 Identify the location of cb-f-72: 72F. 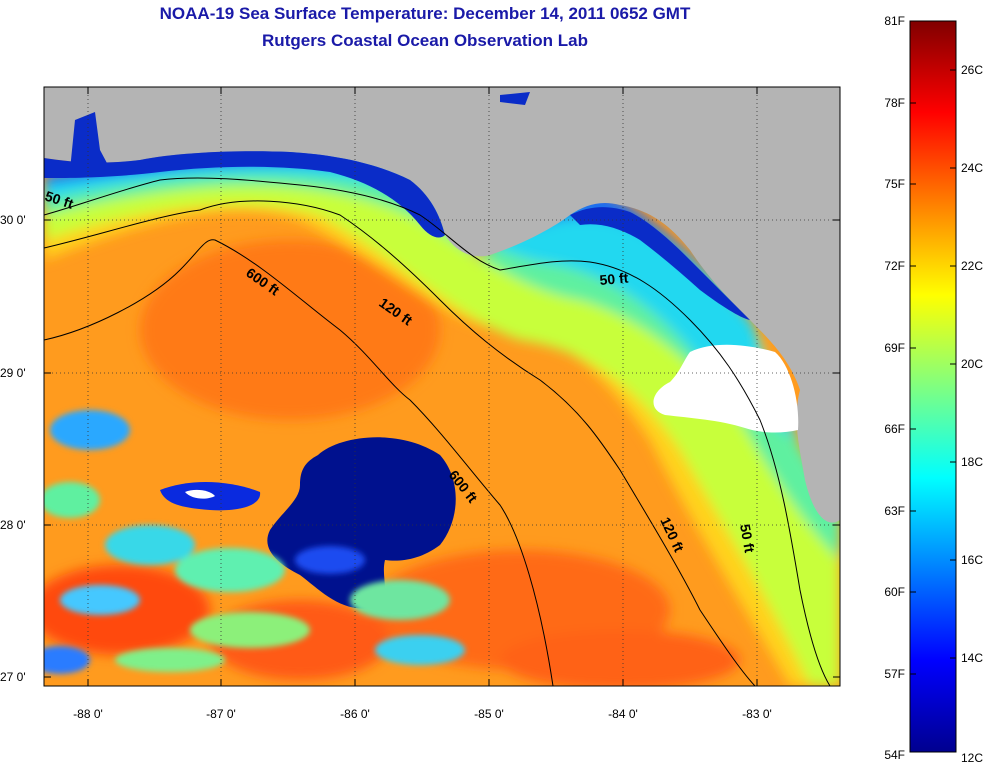
(894, 266).